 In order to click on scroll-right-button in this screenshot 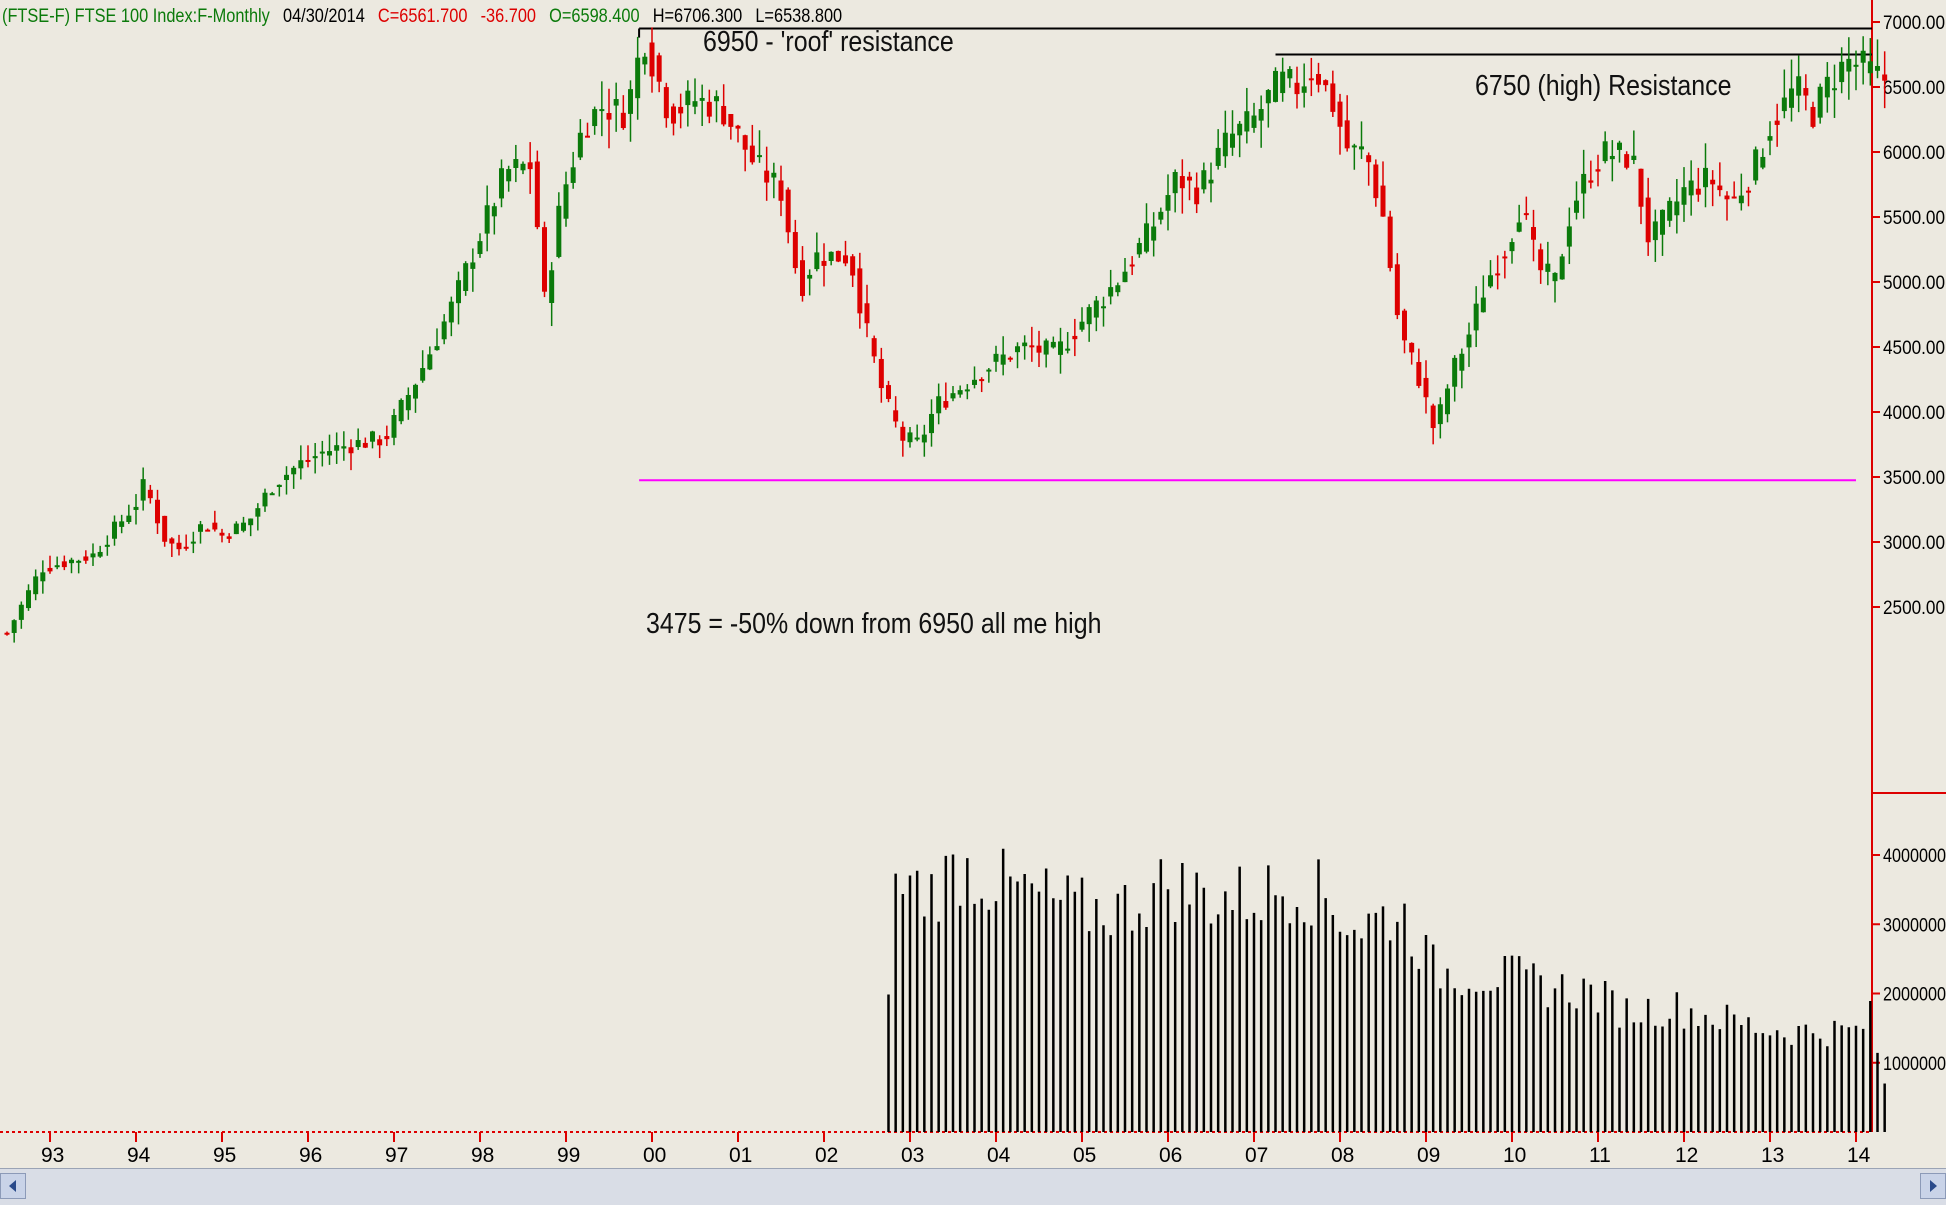, I will do `click(1933, 1186)`.